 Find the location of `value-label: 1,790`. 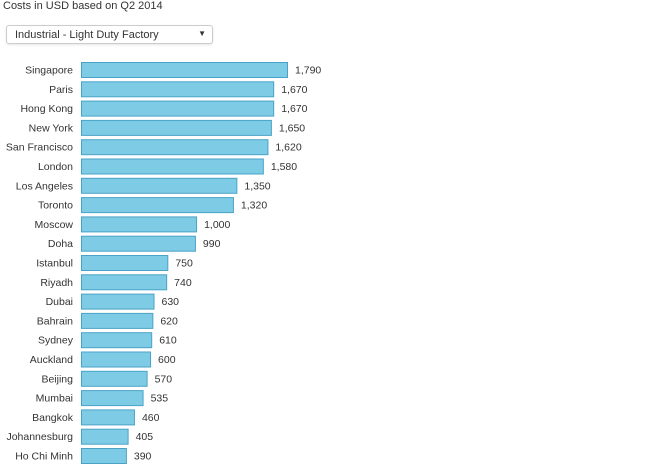

value-label: 1,790 is located at coordinates (308, 71).